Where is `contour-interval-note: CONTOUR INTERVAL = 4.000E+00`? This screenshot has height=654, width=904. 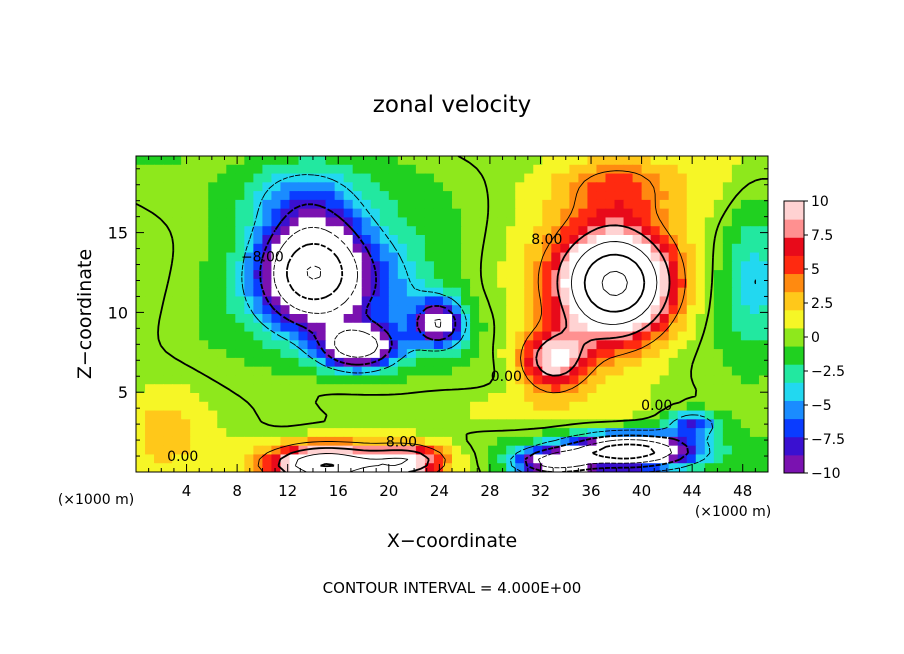 contour-interval-note: CONTOUR INTERVAL = 4.000E+00 is located at coordinates (452, 588).